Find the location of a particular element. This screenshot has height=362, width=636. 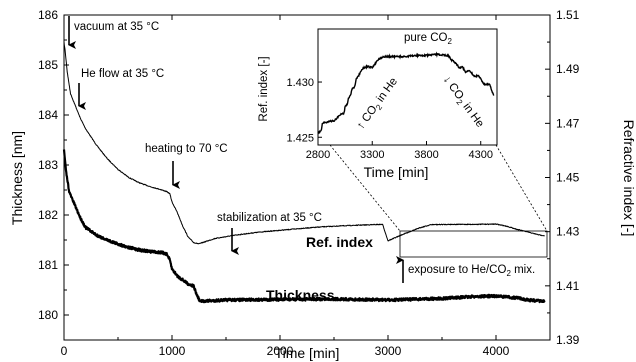

inset-series-line is located at coordinates (406, 93).